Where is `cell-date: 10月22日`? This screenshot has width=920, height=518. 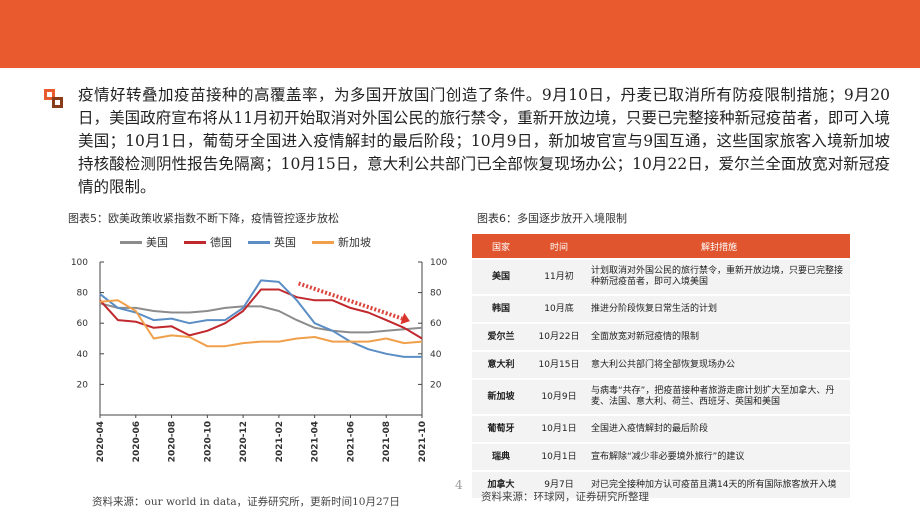 cell-date: 10月22日 is located at coordinates (559, 337).